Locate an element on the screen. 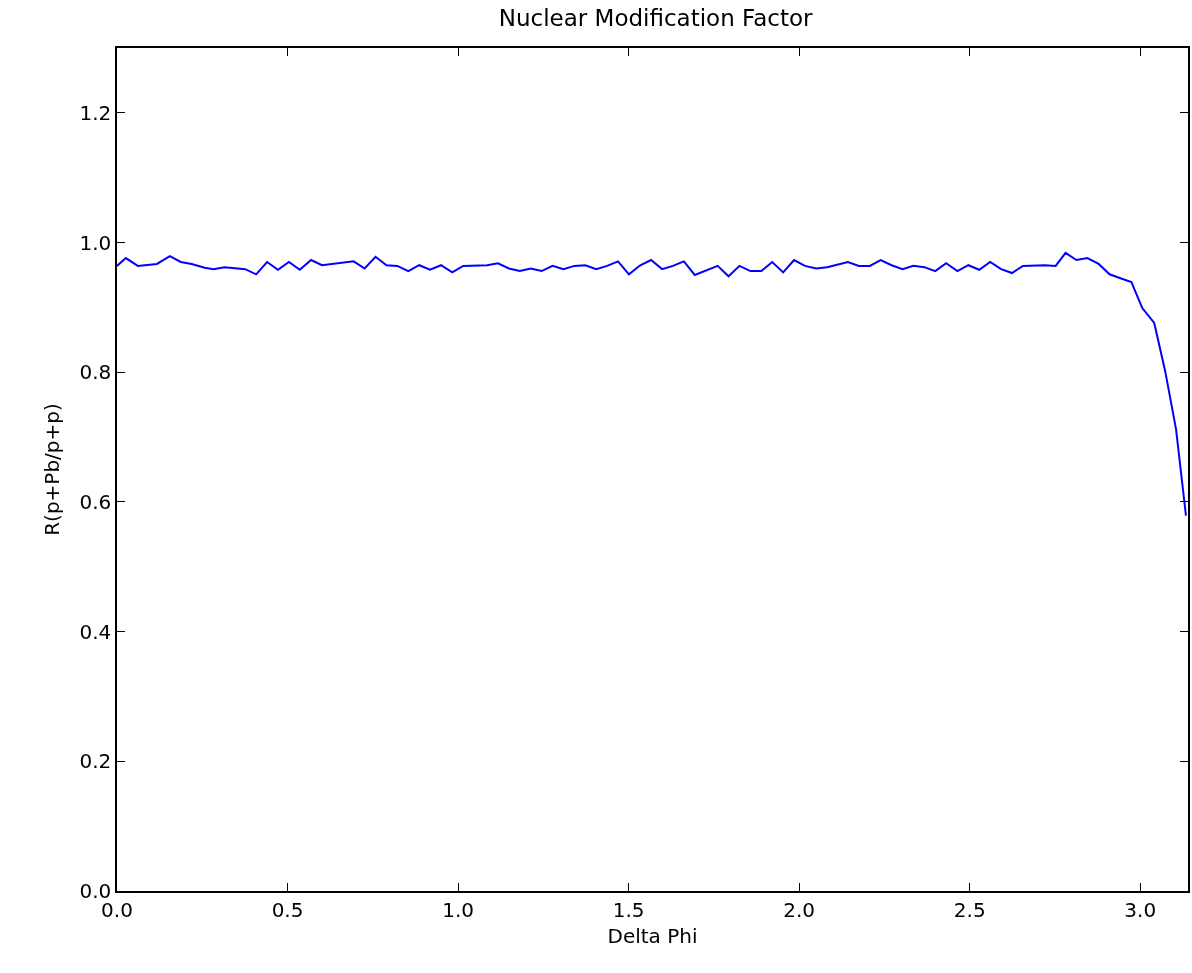 Image resolution: width=1192 pixels, height=973 pixels. y-tick-label: 0.4 is located at coordinates (95, 631).